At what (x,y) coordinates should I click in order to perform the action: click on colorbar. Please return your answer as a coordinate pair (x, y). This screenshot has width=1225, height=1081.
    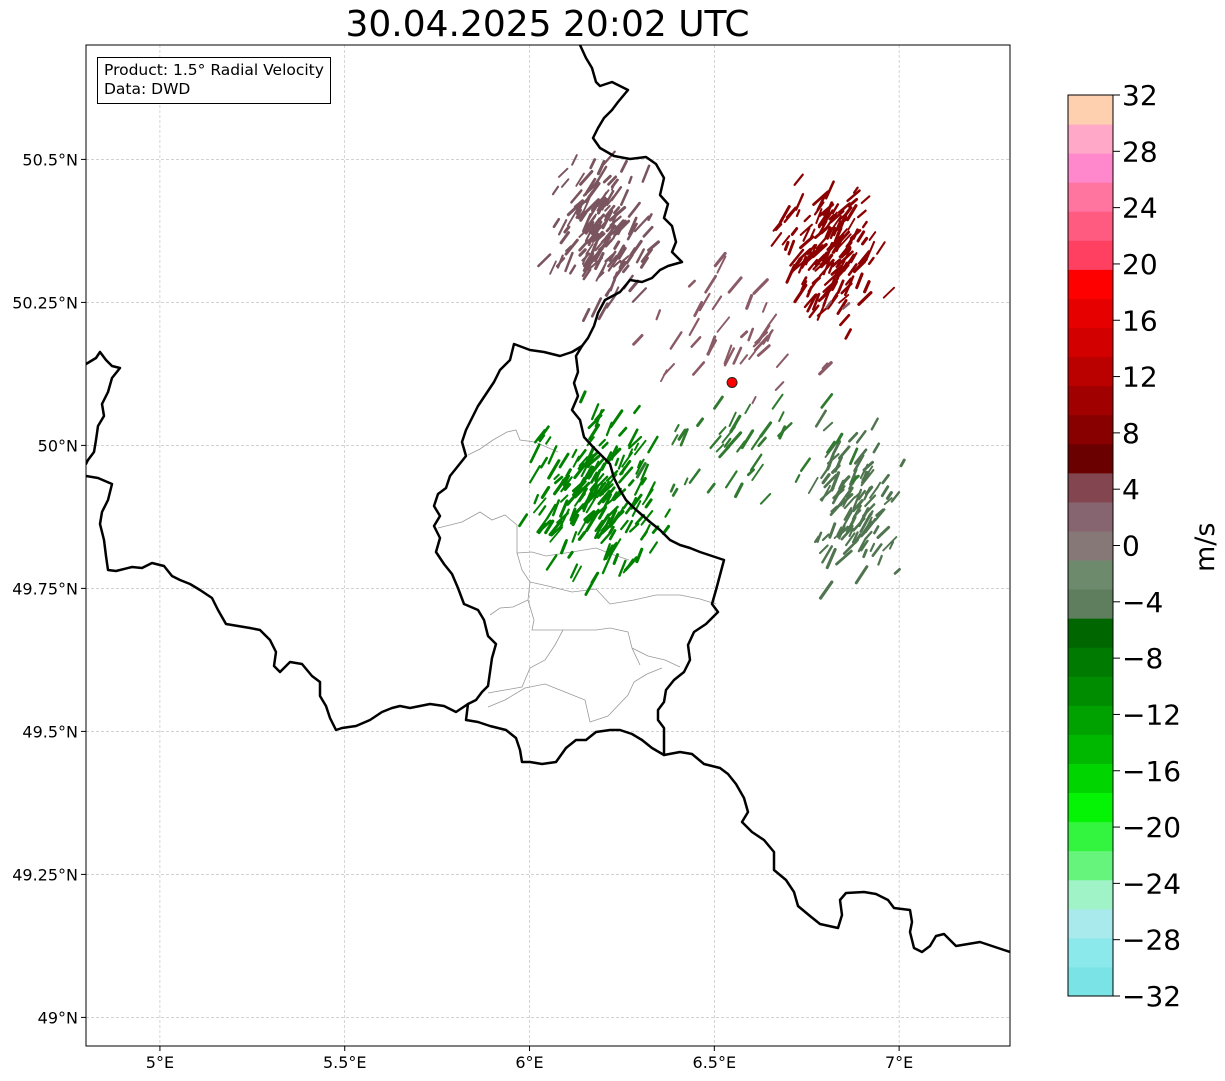
    Looking at the image, I should click on (1090, 546).